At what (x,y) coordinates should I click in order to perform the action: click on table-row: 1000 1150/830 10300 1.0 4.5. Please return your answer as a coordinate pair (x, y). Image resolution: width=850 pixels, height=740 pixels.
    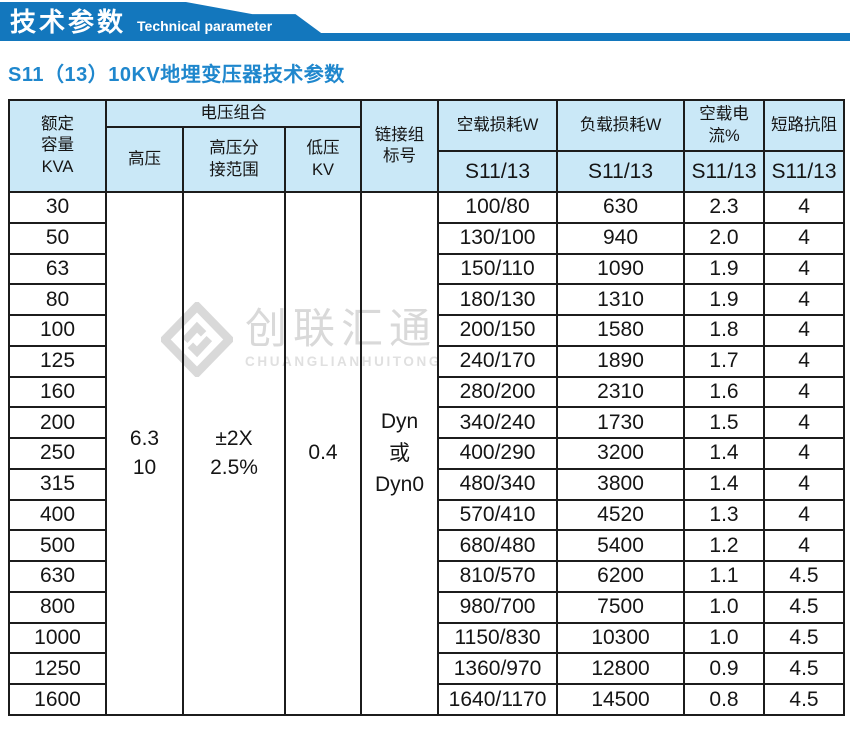
    Looking at the image, I should click on (427, 638).